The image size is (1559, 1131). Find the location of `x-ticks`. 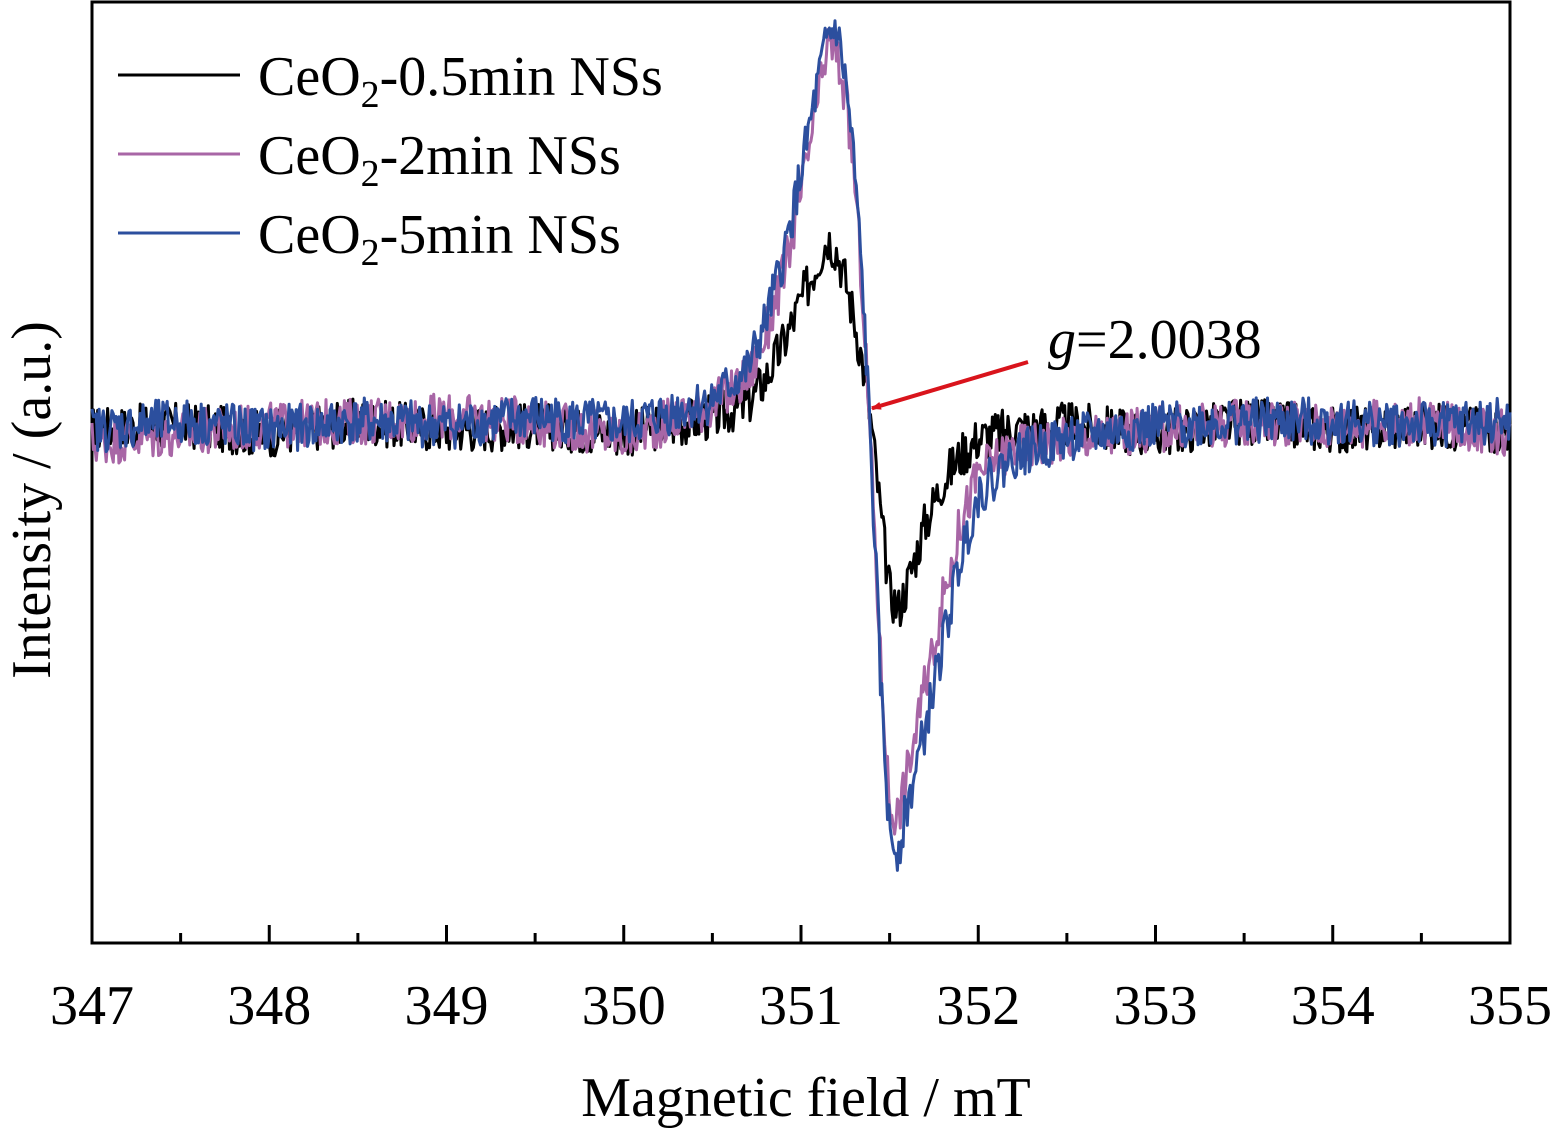

x-ticks is located at coordinates (801, 934).